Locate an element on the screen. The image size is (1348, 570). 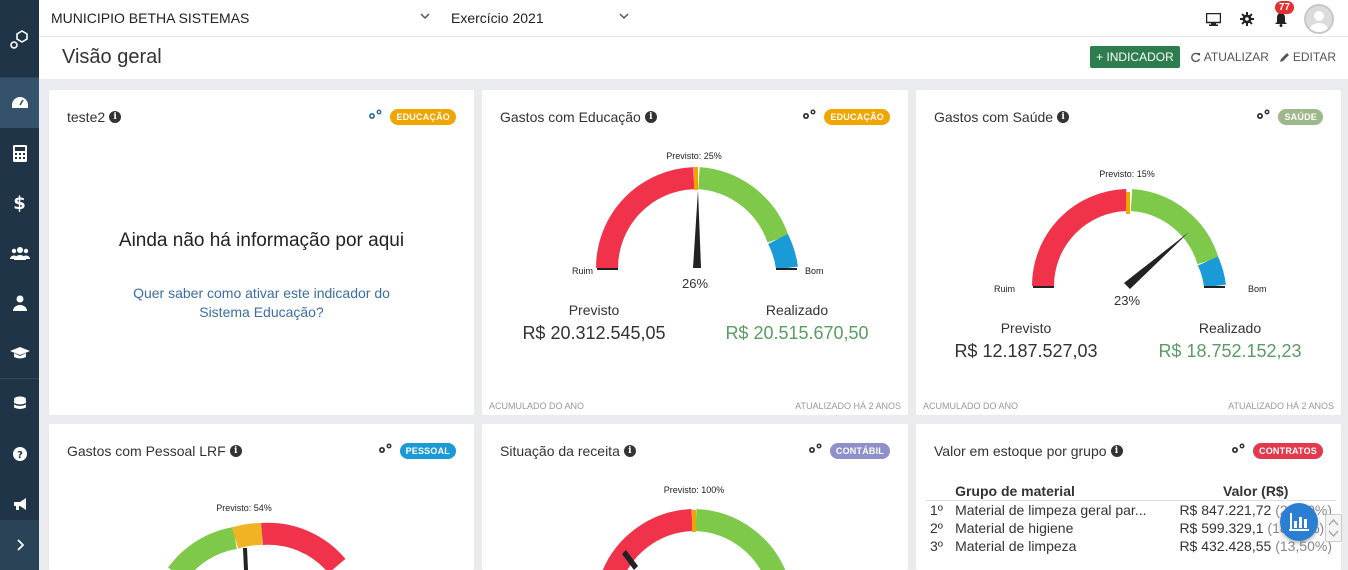
dollar-icon: $ is located at coordinates (19, 203).